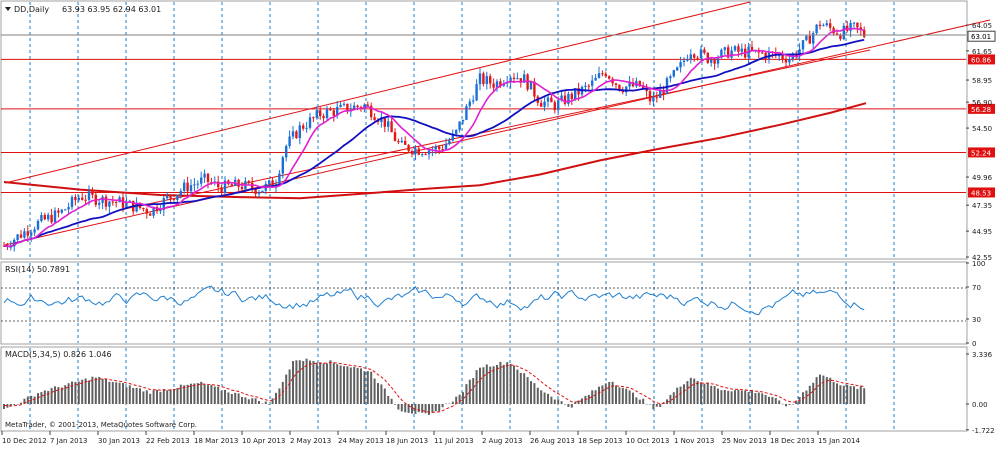  What do you see at coordinates (58, 354) in the screenshot?
I see `macd-label: MACD(5,34,5) 0.826 1.046` at bounding box center [58, 354].